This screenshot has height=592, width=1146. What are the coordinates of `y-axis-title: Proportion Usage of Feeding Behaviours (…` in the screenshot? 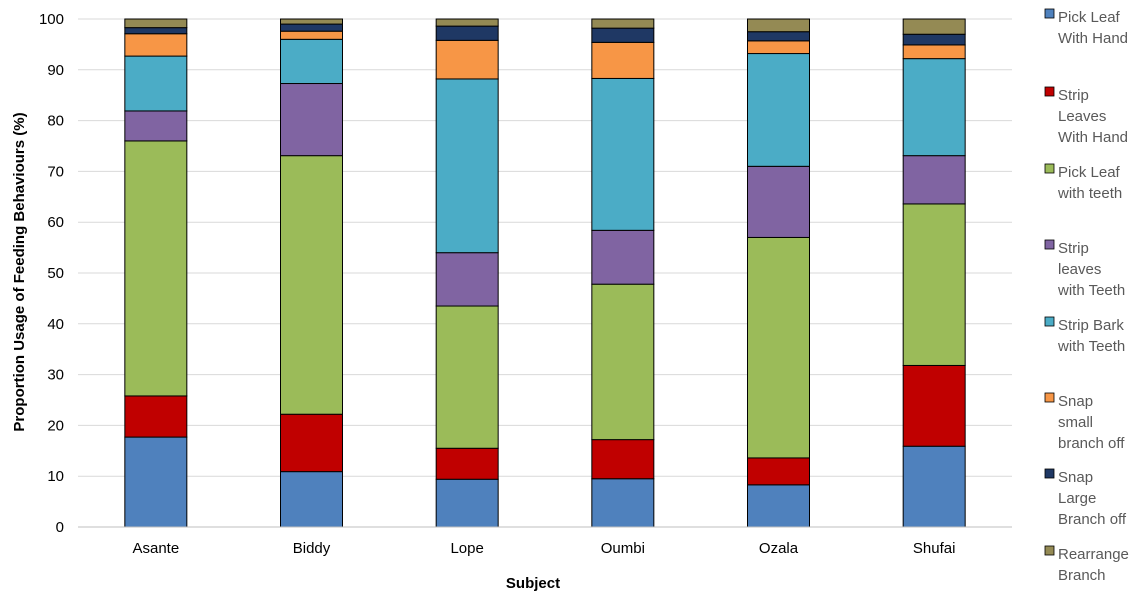 It's located at (19, 271).